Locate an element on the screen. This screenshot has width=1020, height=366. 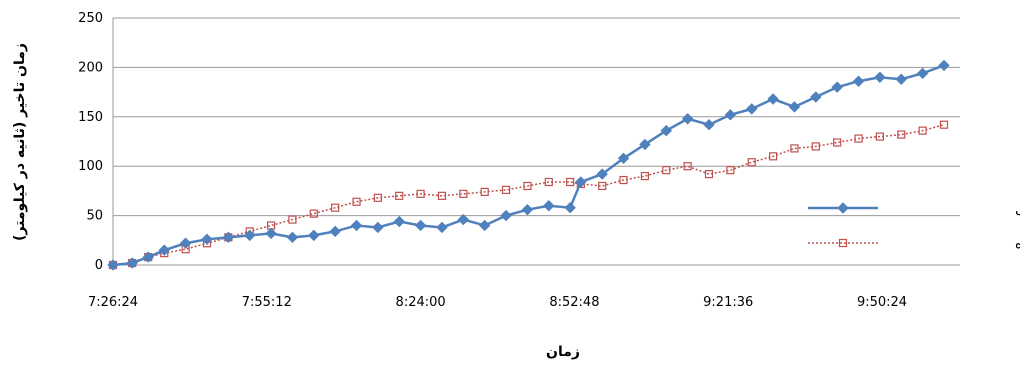
y-tick-label: 100 is located at coordinates (90, 166).